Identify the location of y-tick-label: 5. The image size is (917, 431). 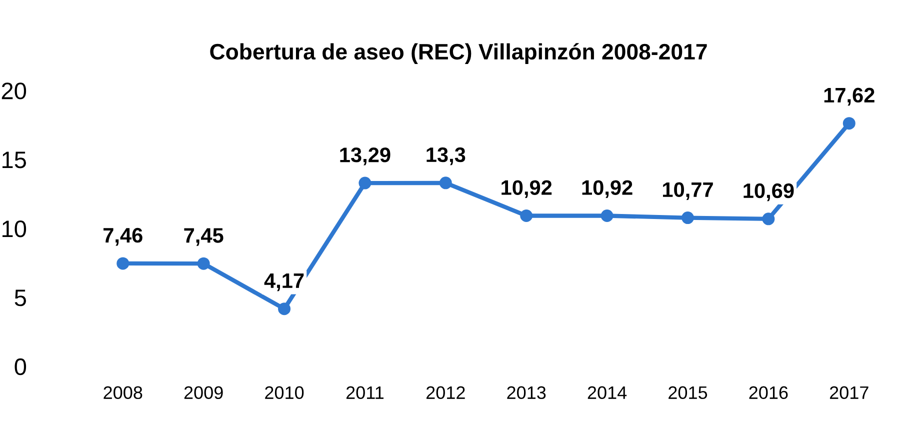
(20, 298).